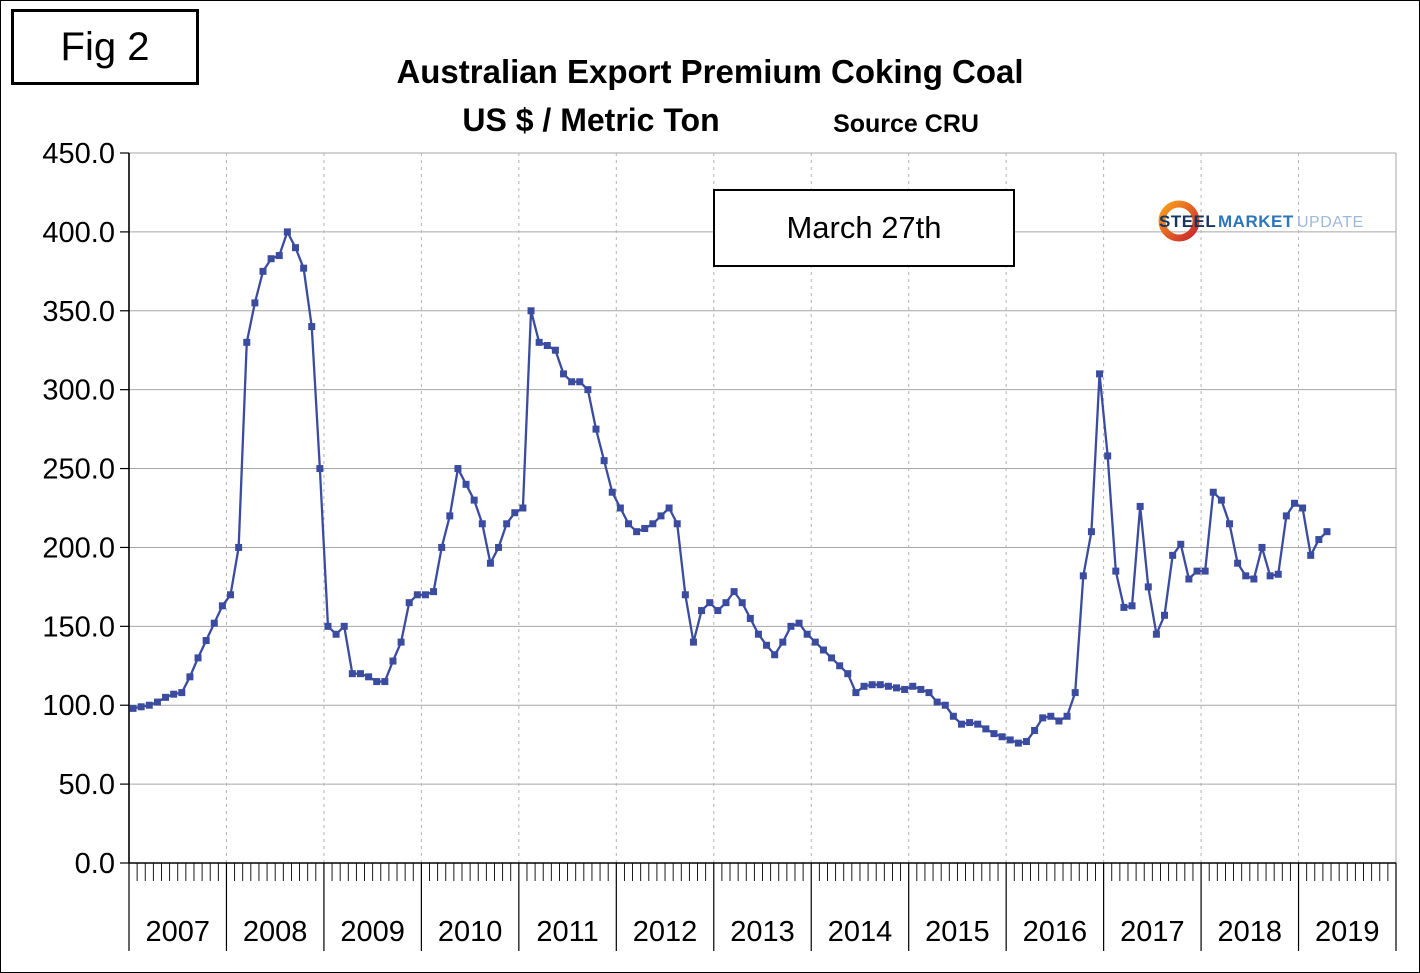 The height and width of the screenshot is (973, 1420). What do you see at coordinates (906, 124) in the screenshot?
I see `chart-source: Source CRU` at bounding box center [906, 124].